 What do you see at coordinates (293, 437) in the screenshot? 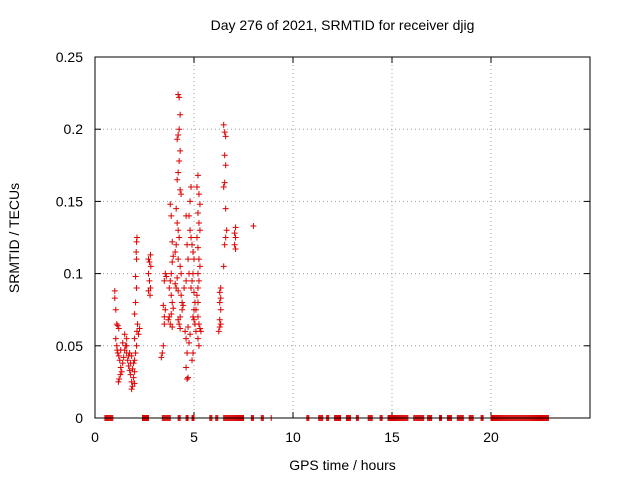
I see `x-tick-label: 10` at bounding box center [293, 437].